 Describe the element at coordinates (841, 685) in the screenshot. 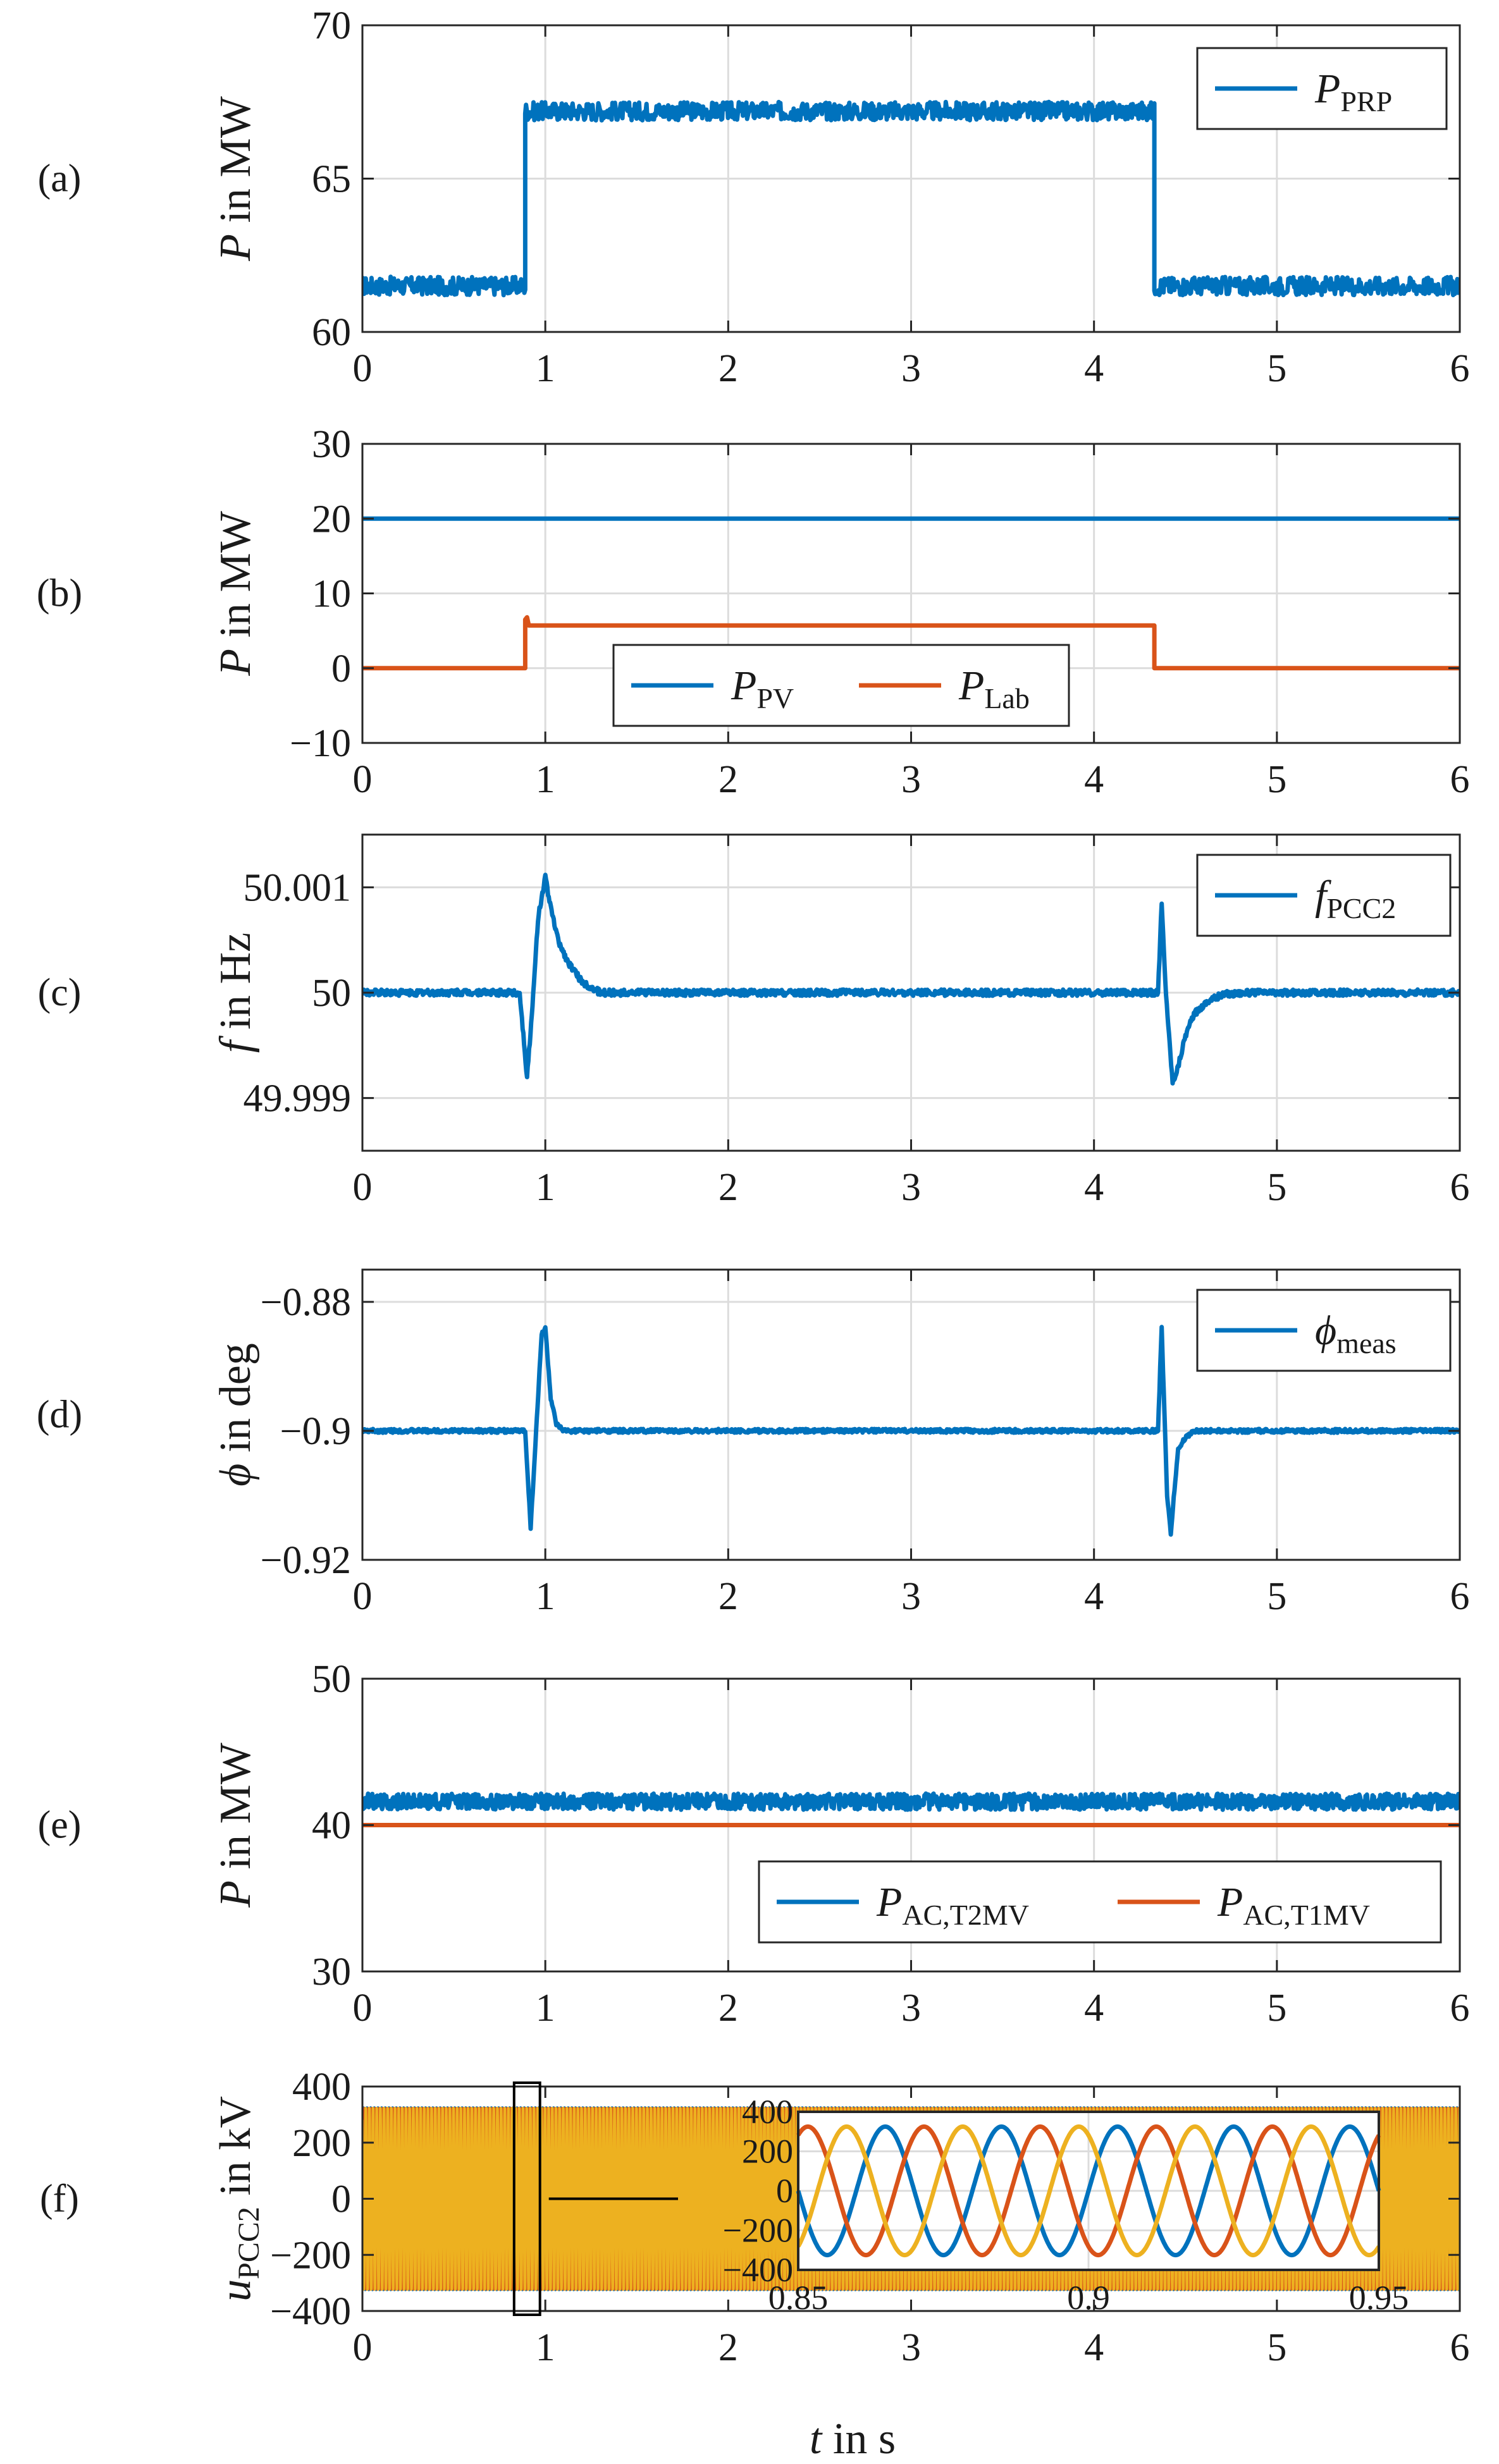

I see `legend: PPV PLab` at that location.